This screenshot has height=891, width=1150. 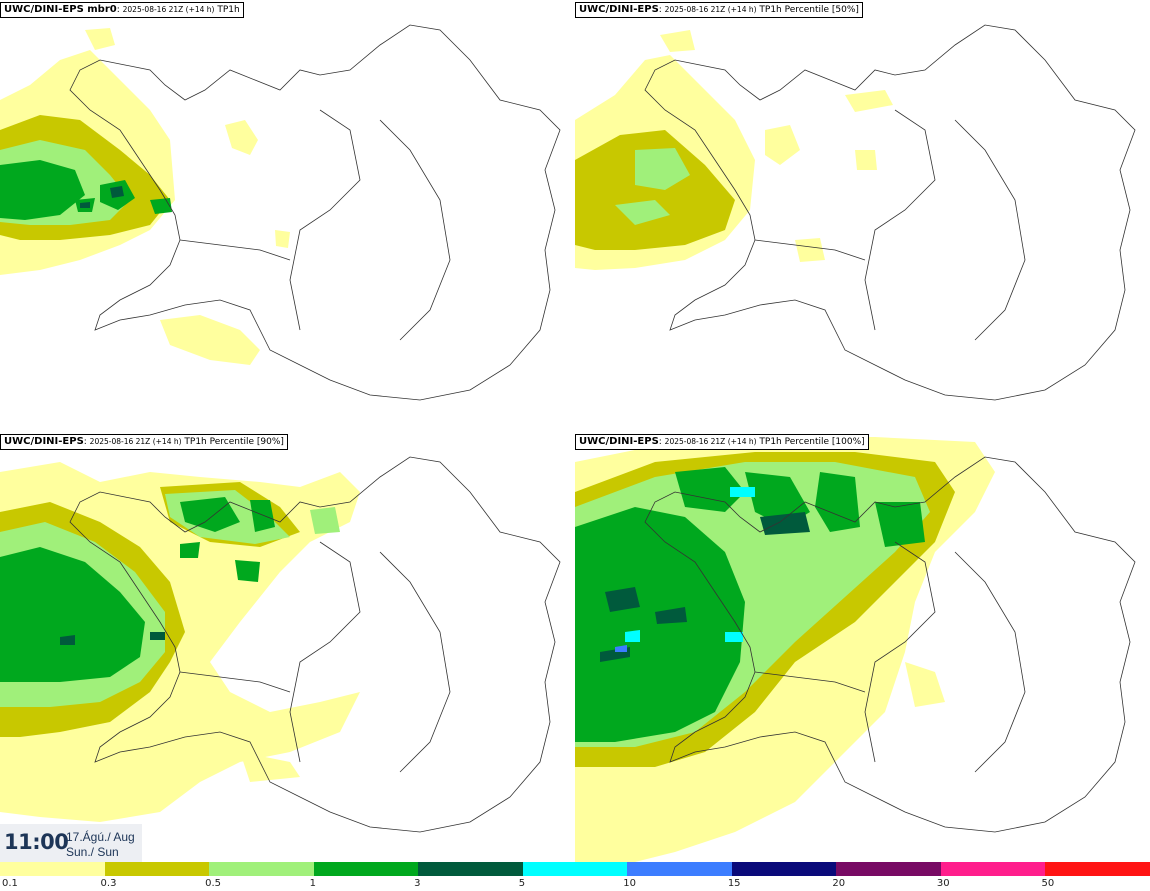 What do you see at coordinates (812, 442) in the screenshot?
I see `field-name: TP1h Percentile [100%]` at bounding box center [812, 442].